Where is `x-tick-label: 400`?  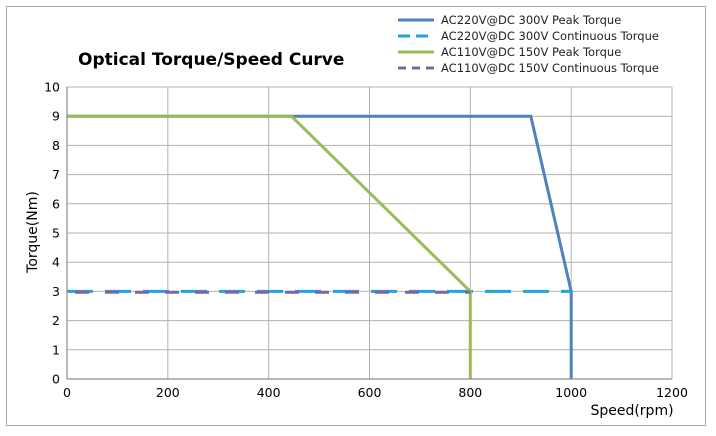
x-tick-label: 400 is located at coordinates (269, 392).